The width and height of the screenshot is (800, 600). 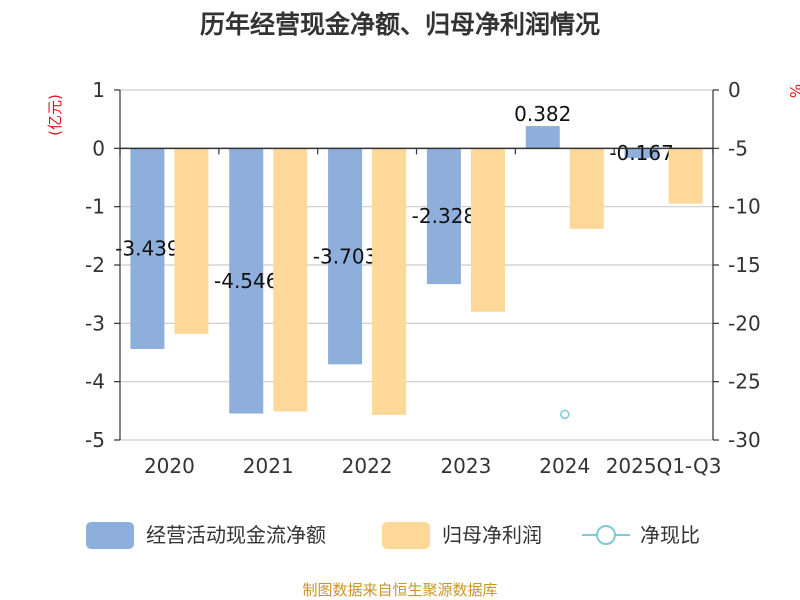 What do you see at coordinates (606, 535) in the screenshot?
I see `legend-marker-cash-ratio` at bounding box center [606, 535].